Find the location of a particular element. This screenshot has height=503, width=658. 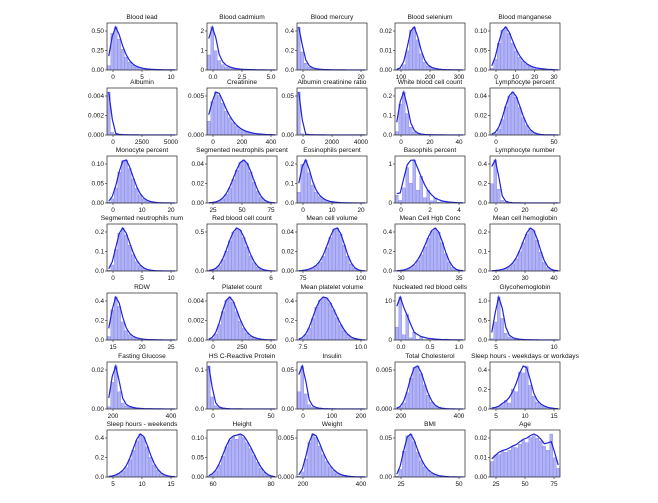

subplot: Total Cholesterol 0.000 0.005 200 400 is located at coordinates (421, 386).